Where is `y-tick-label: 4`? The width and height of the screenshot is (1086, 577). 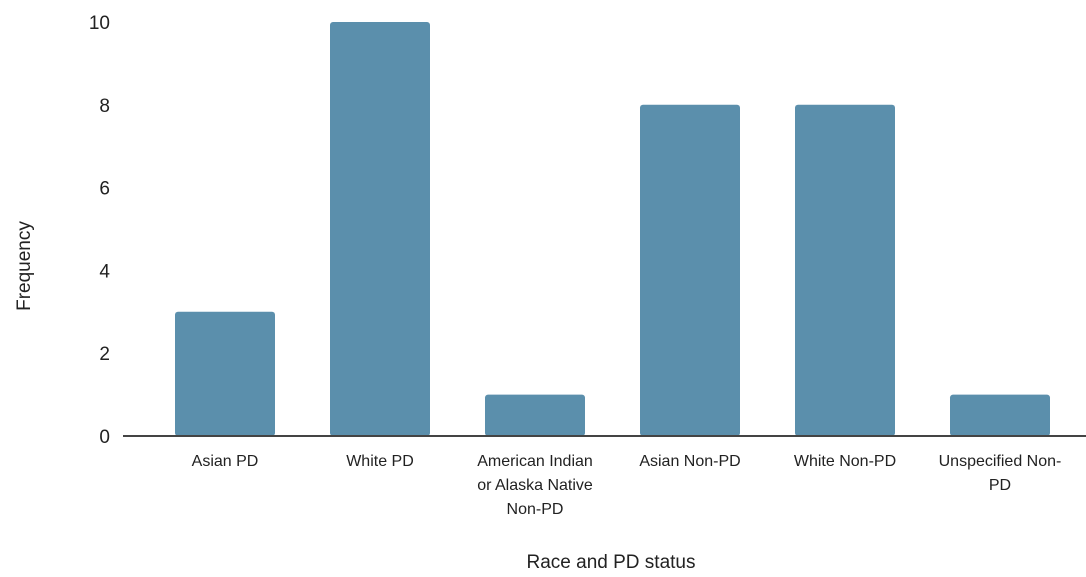
y-tick-label: 4 is located at coordinates (104, 271).